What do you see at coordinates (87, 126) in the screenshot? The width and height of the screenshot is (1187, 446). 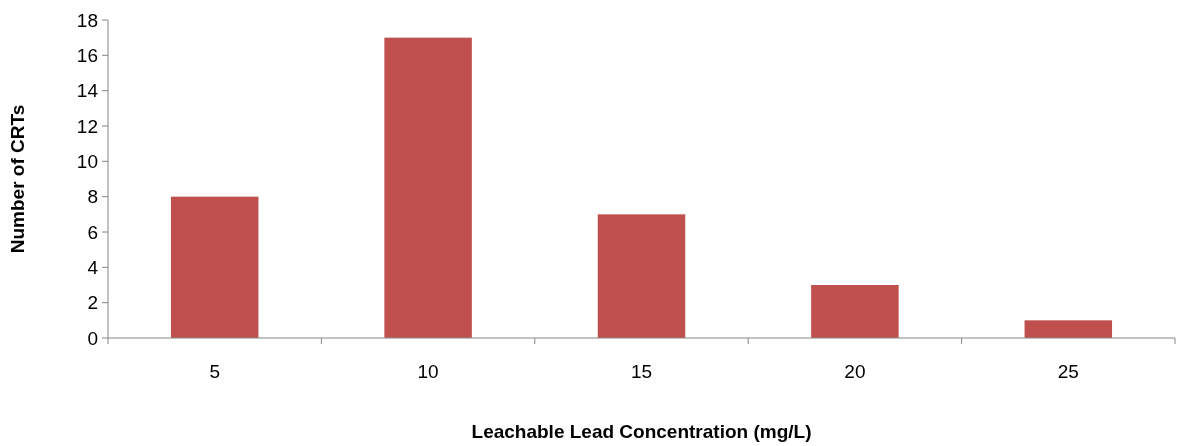 I see `y-tick-label: 12` at bounding box center [87, 126].